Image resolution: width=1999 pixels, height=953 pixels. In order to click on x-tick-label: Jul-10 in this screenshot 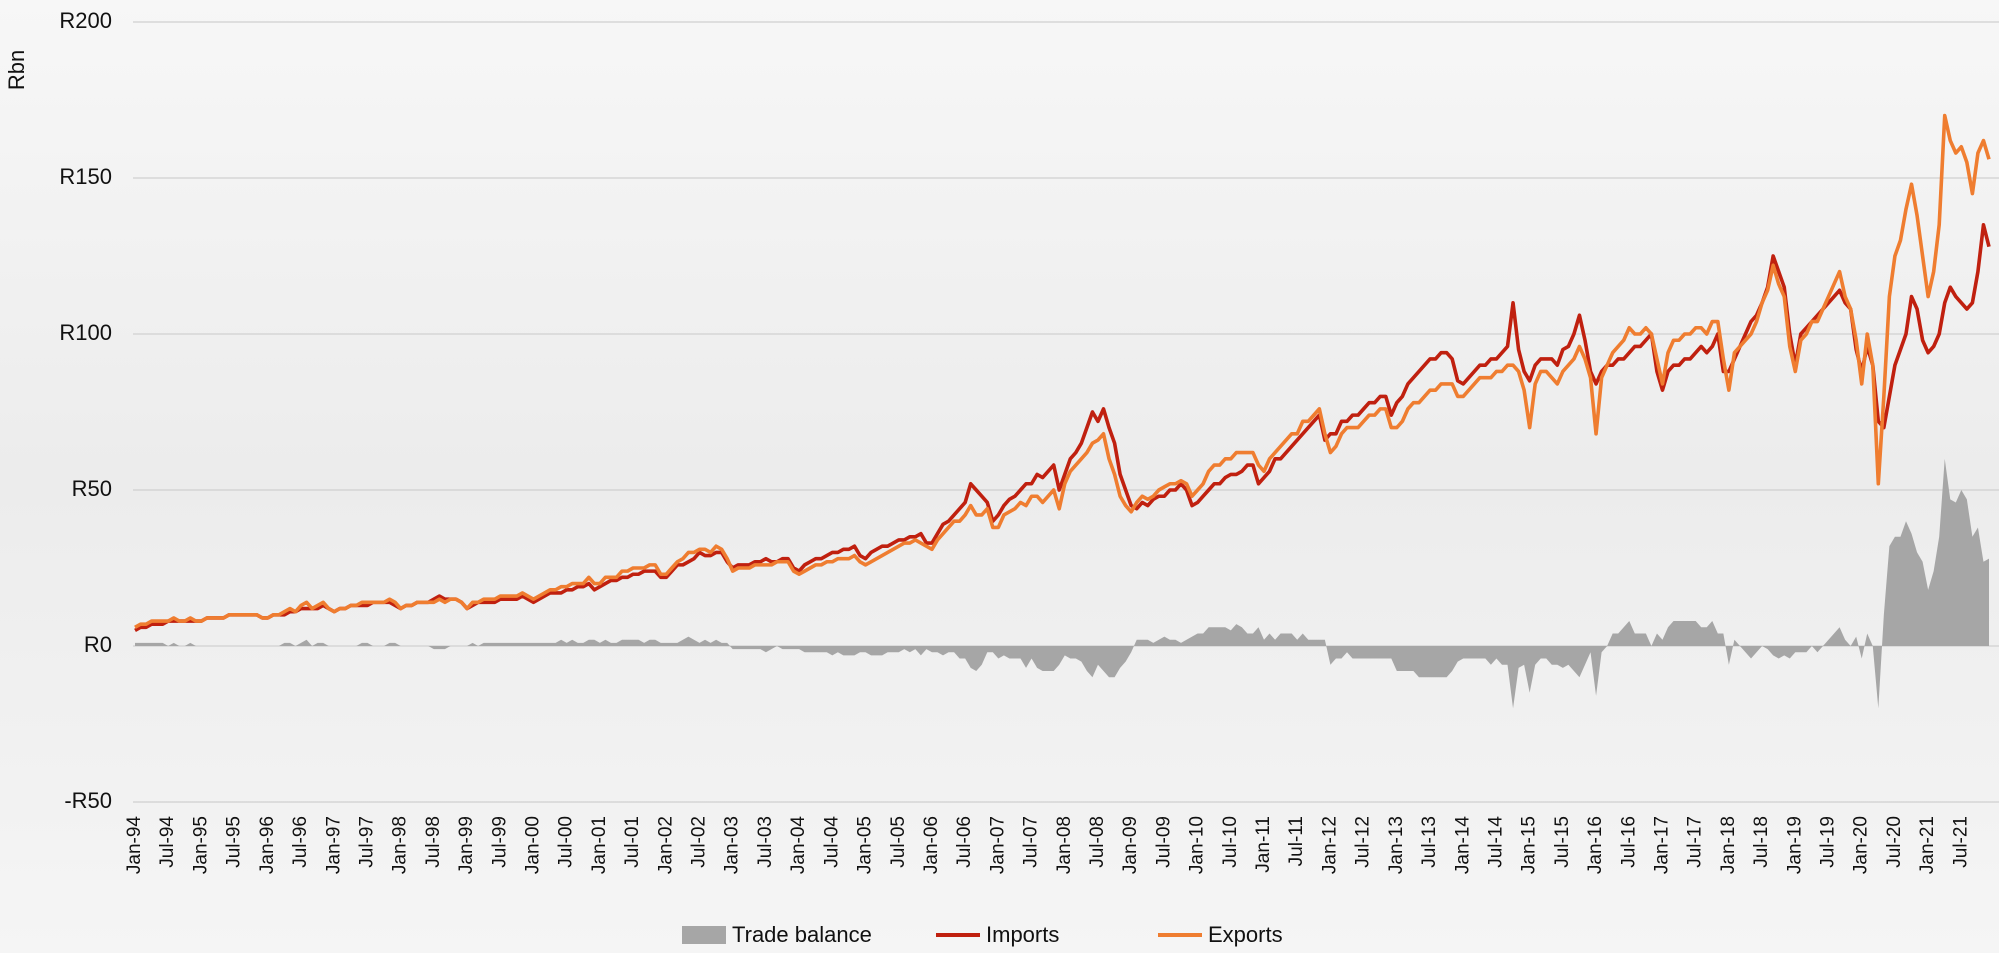, I will do `click(1230, 842)`.